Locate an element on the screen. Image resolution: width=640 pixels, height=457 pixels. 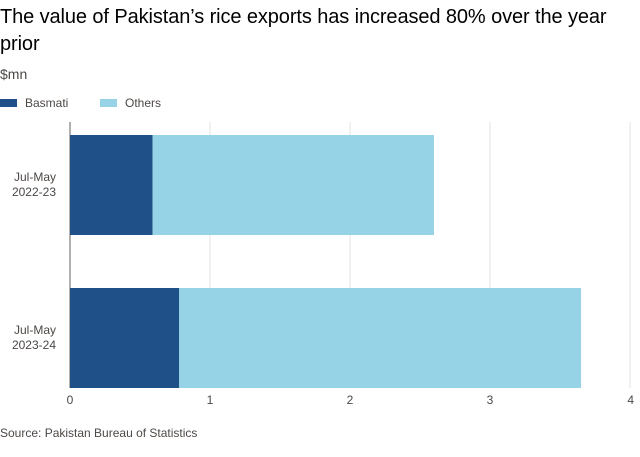
chart-subtitle: $mn is located at coordinates (14, 74).